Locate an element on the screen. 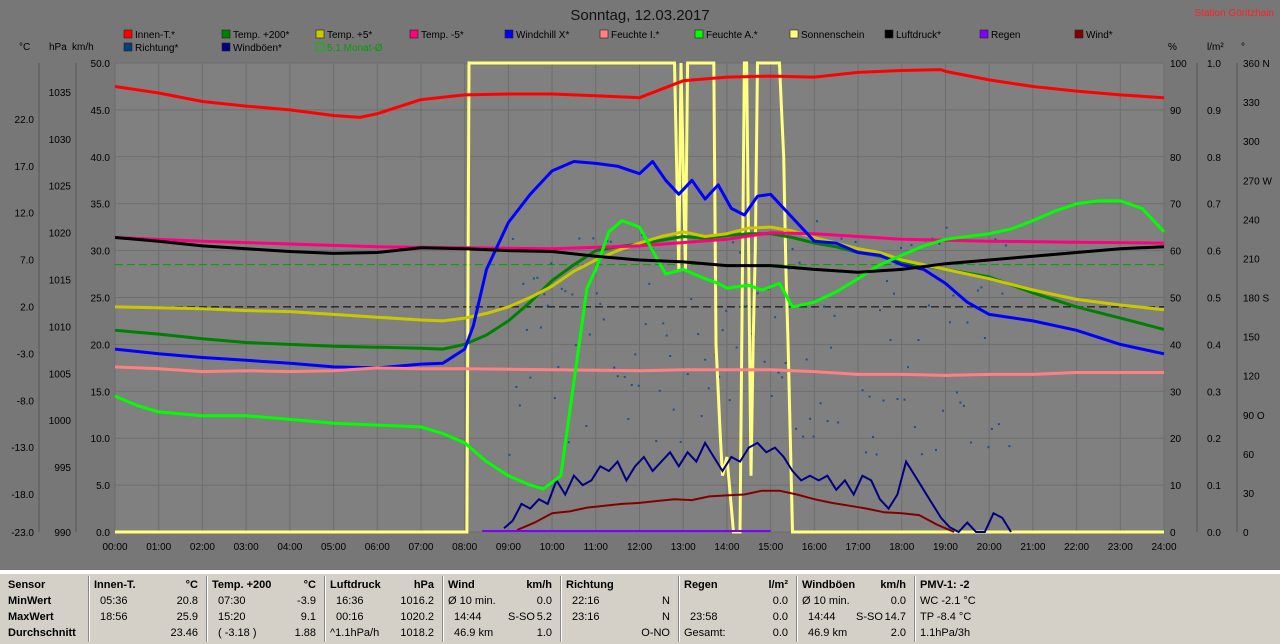  direction-axis-tick: 360 N is located at coordinates (1256, 64).